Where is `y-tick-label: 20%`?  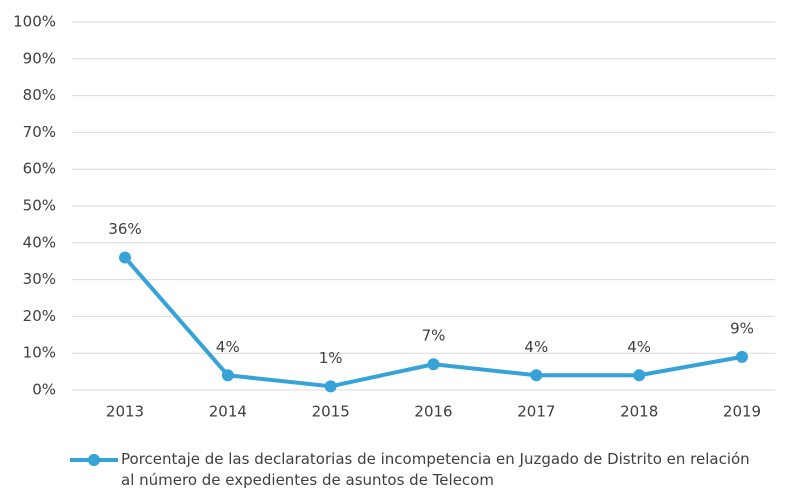
y-tick-label: 20% is located at coordinates (39, 316).